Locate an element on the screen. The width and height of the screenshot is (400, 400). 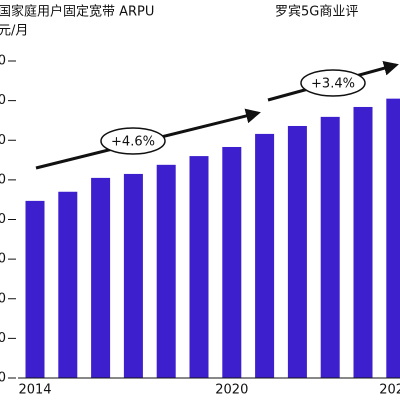
y-tick-label: 30 is located at coordinates (3, 259).